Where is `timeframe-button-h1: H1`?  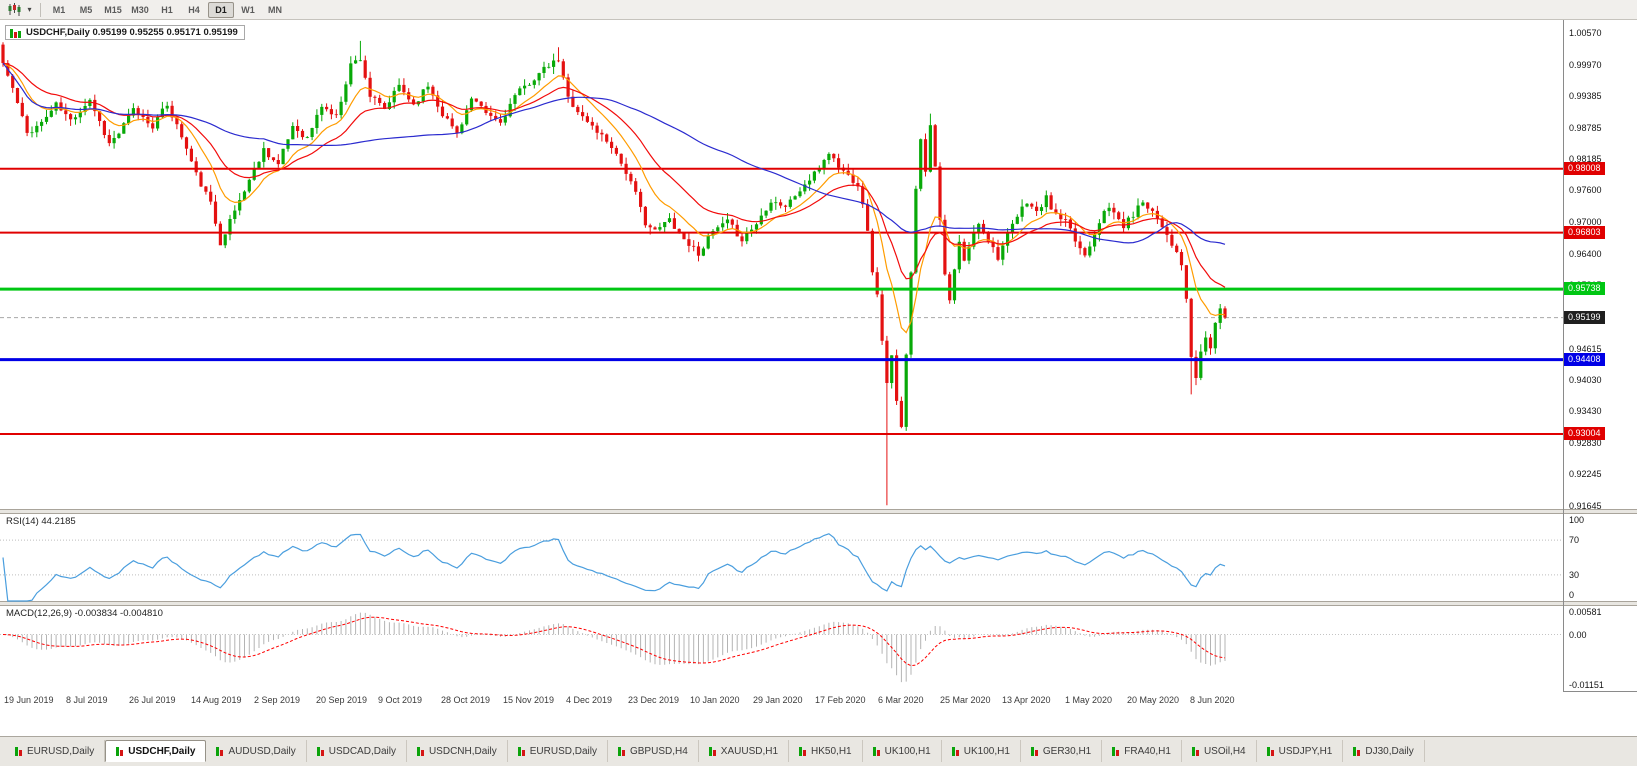
timeframe-button-h1: H1 is located at coordinates (167, 9).